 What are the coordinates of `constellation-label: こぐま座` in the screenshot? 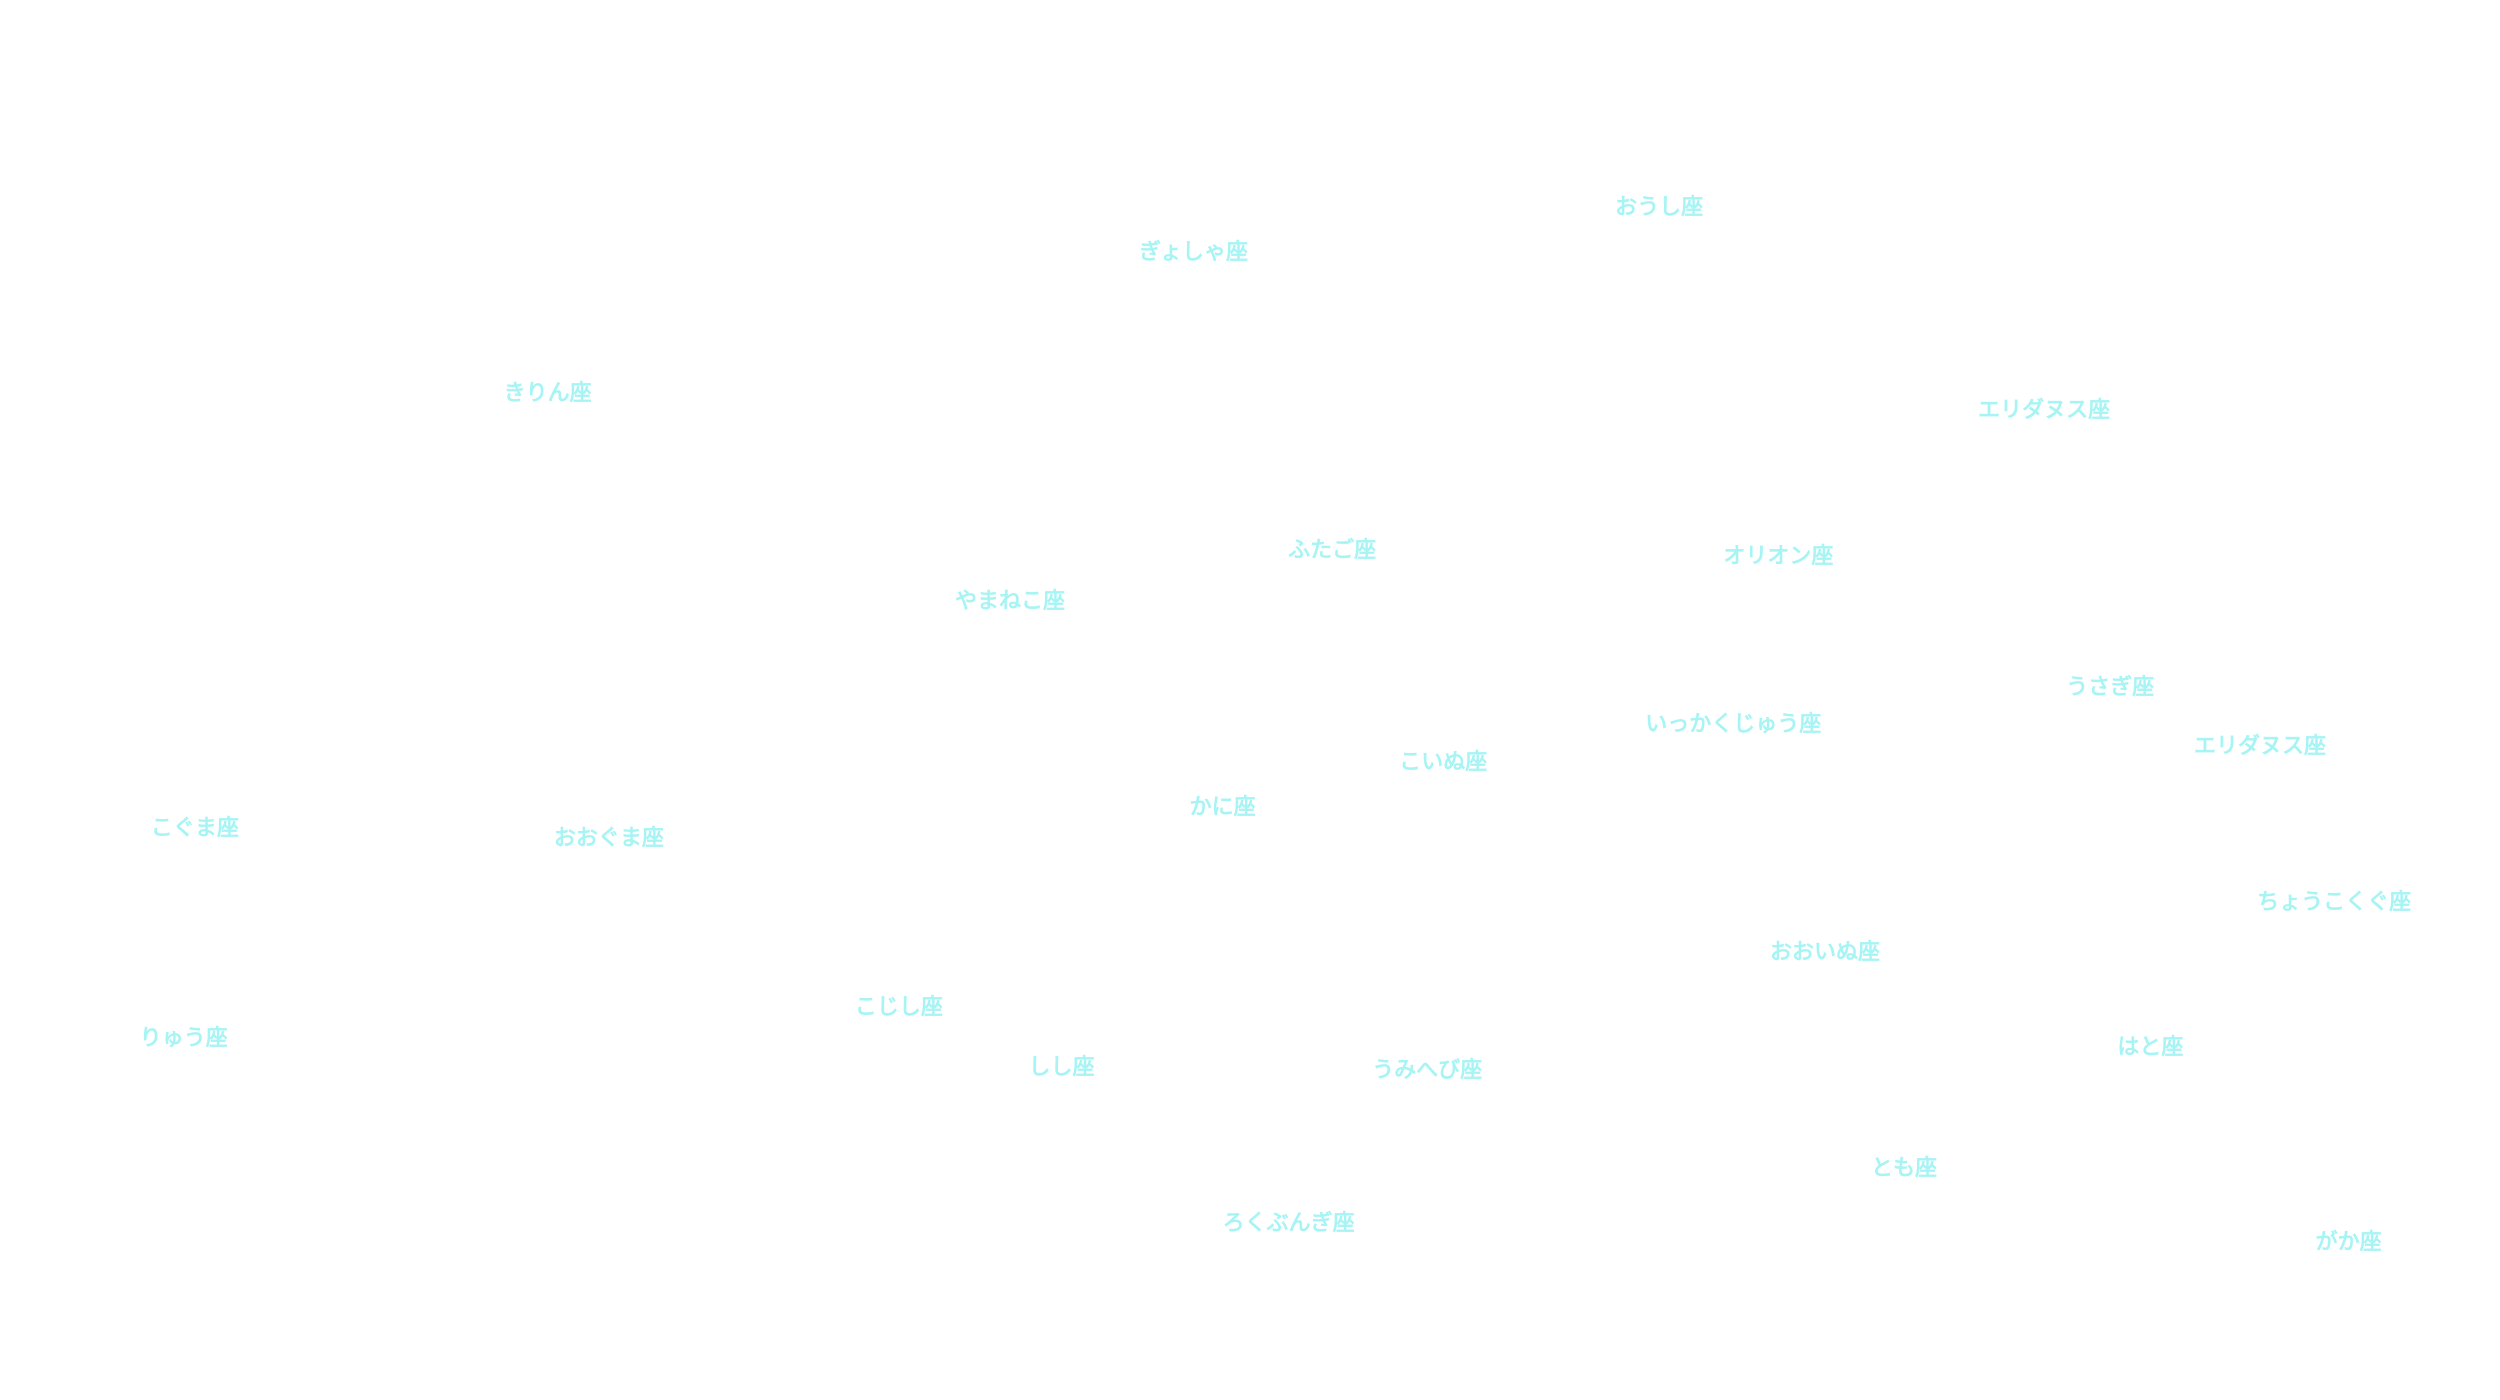 It's located at (194, 829).